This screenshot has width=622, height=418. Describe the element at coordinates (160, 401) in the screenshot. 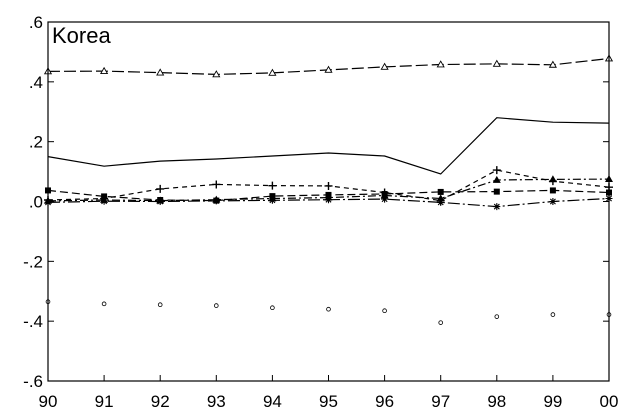

I see `x-tick-label: 92` at that location.